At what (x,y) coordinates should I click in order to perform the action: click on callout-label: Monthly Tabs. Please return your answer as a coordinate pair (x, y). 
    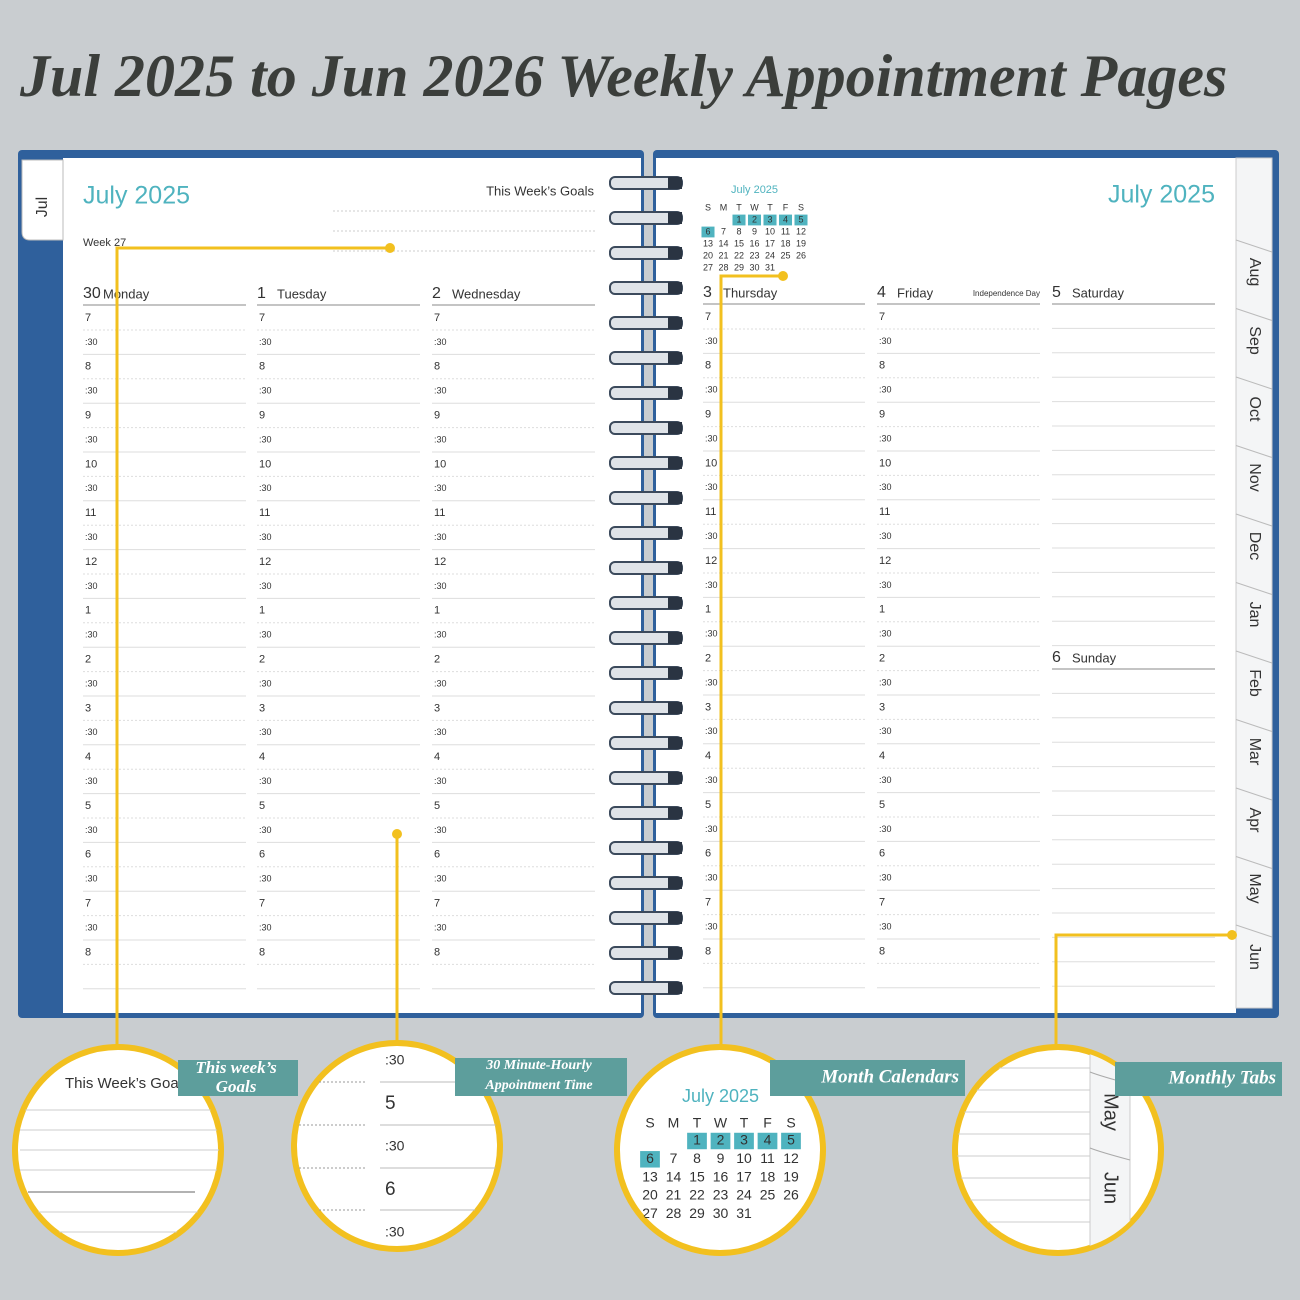
    Looking at the image, I should click on (1221, 1077).